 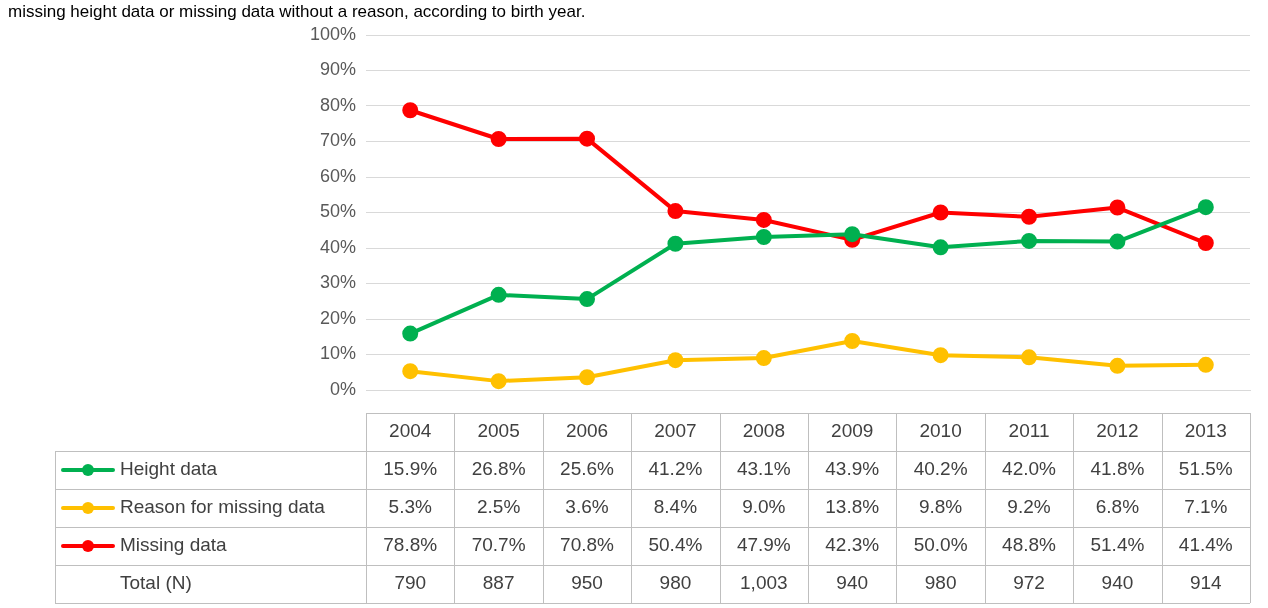 I want to click on y-tick-label: 30%, so click(x=338, y=282).